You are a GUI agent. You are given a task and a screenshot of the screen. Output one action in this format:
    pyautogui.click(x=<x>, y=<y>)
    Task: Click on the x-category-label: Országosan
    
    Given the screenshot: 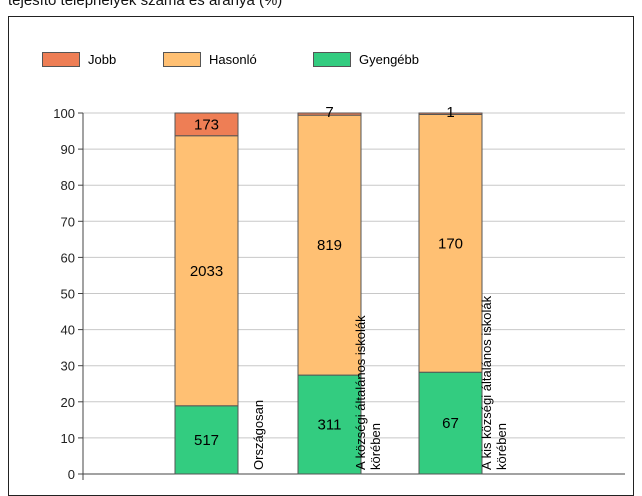 What is the action you would take?
    pyautogui.click(x=258, y=435)
    